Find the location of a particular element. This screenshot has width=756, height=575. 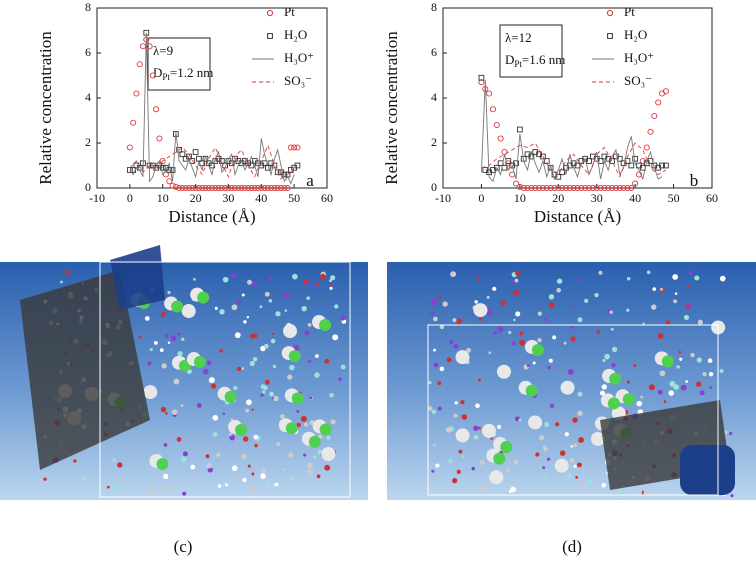

sim-box is located at coordinates (225, 379).